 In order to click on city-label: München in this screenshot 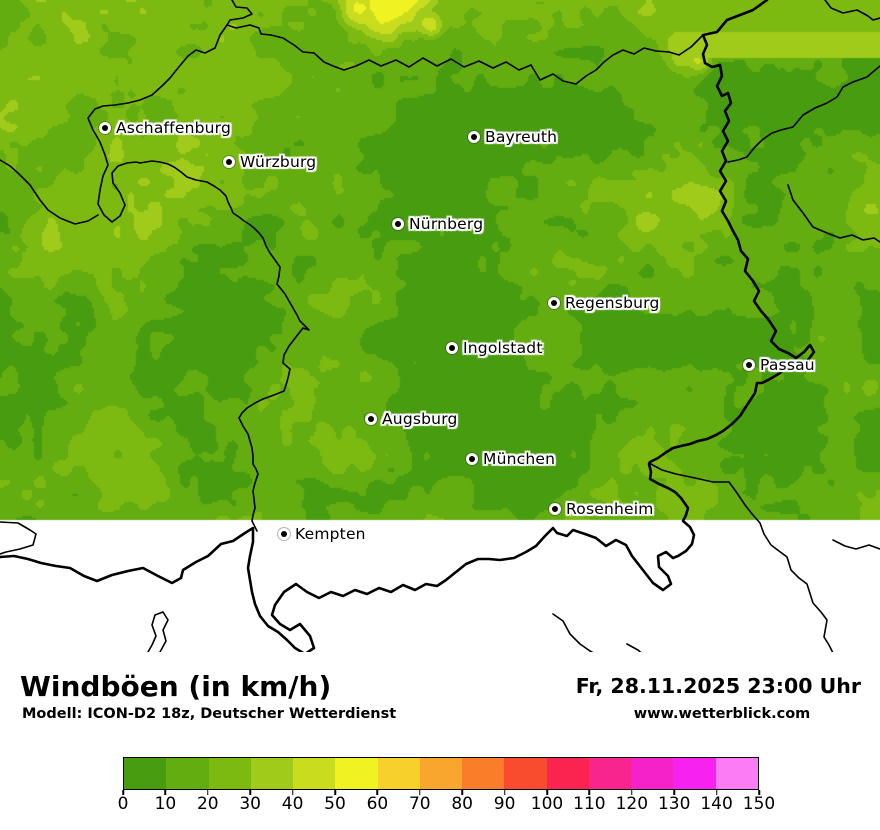, I will do `click(519, 459)`.